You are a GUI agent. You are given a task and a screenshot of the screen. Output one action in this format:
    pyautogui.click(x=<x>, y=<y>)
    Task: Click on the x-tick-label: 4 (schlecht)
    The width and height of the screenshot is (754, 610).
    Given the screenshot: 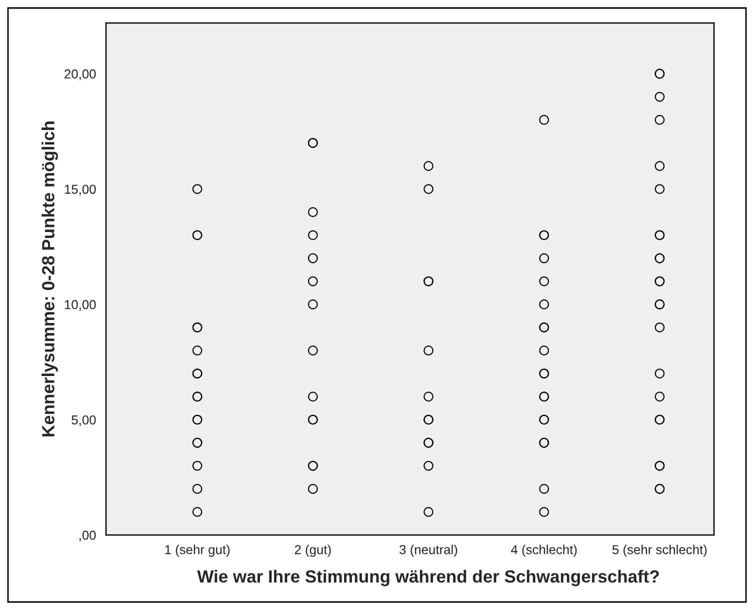 What is the action you would take?
    pyautogui.click(x=544, y=550)
    